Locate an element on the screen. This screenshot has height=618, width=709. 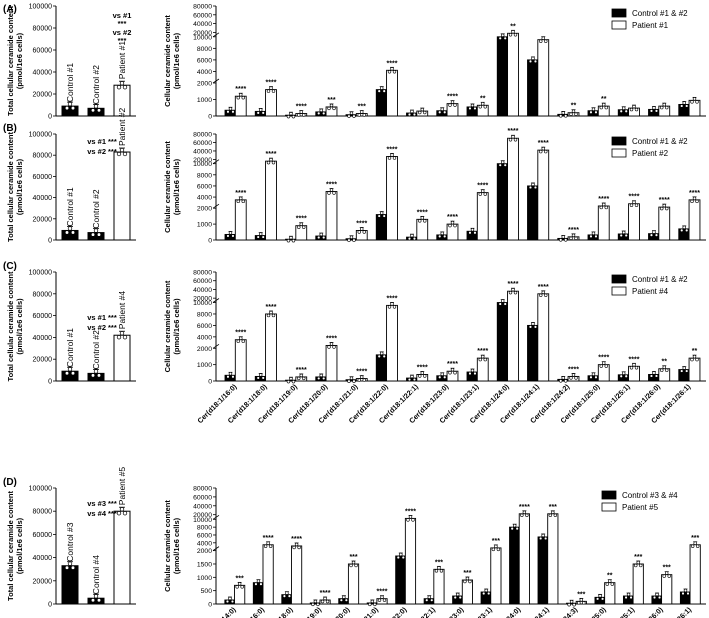
species-y-tick-label: 40000 is located at coordinates (202, 506).